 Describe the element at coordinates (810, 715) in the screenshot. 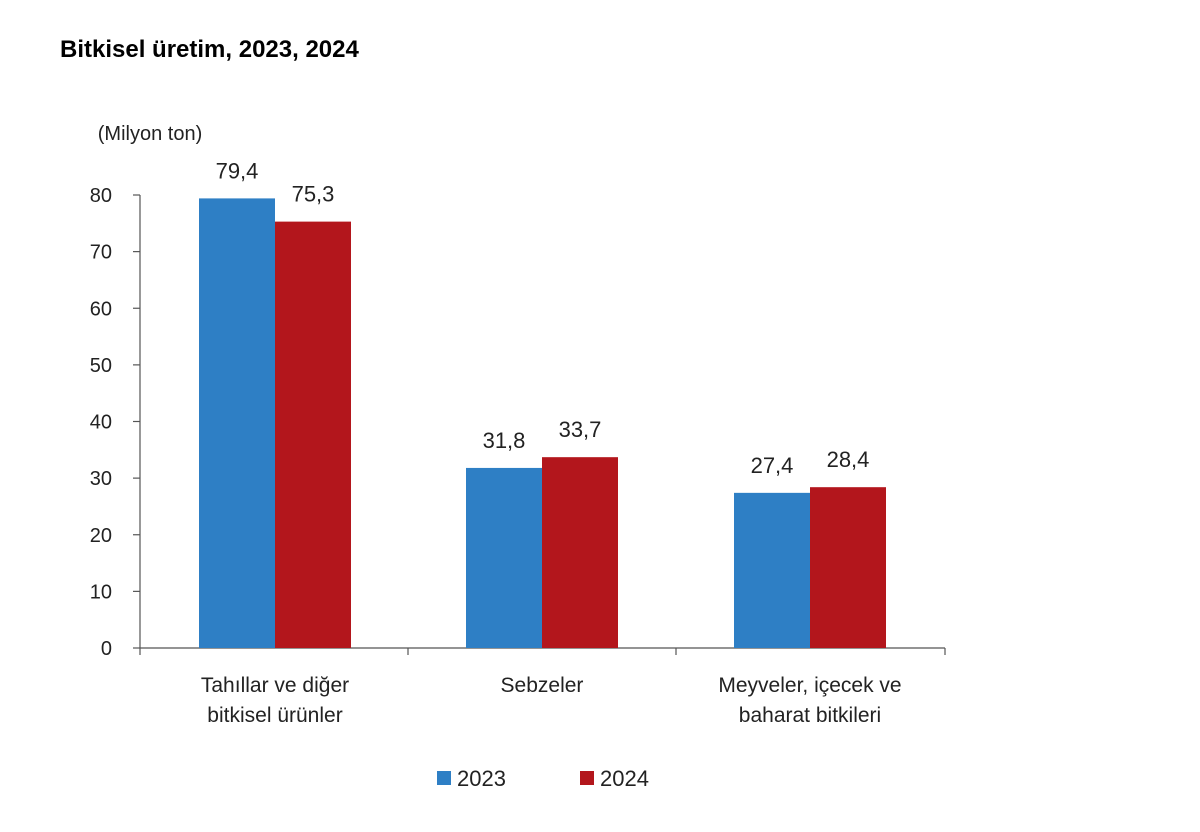

I see `category-label: baharat bitkileri` at that location.